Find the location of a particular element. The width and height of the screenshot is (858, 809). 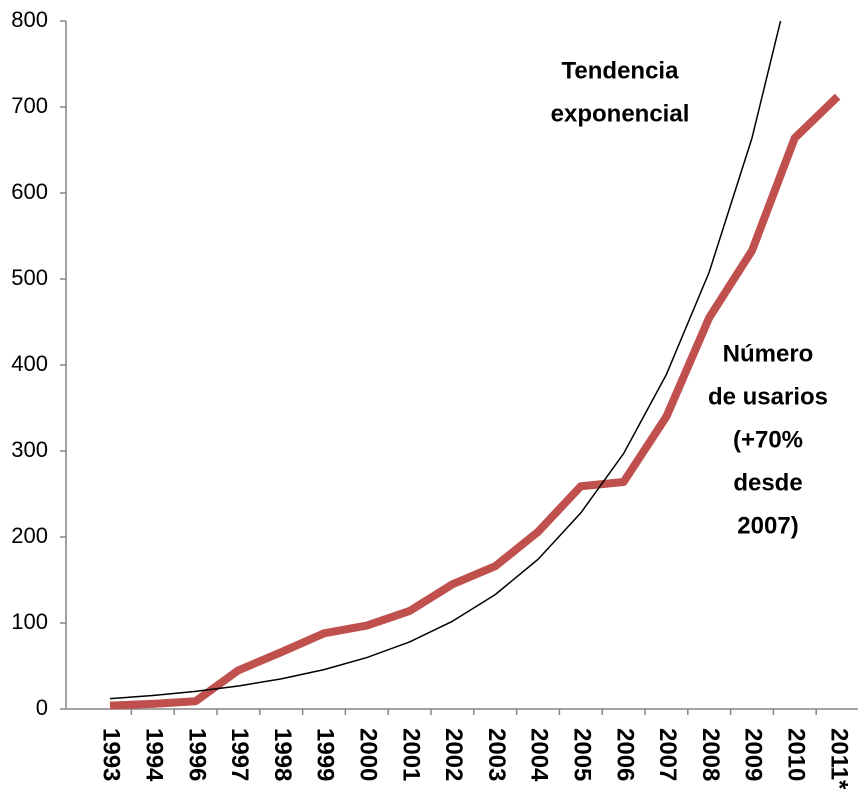

x-tick-label: 1999 is located at coordinates (325, 754).